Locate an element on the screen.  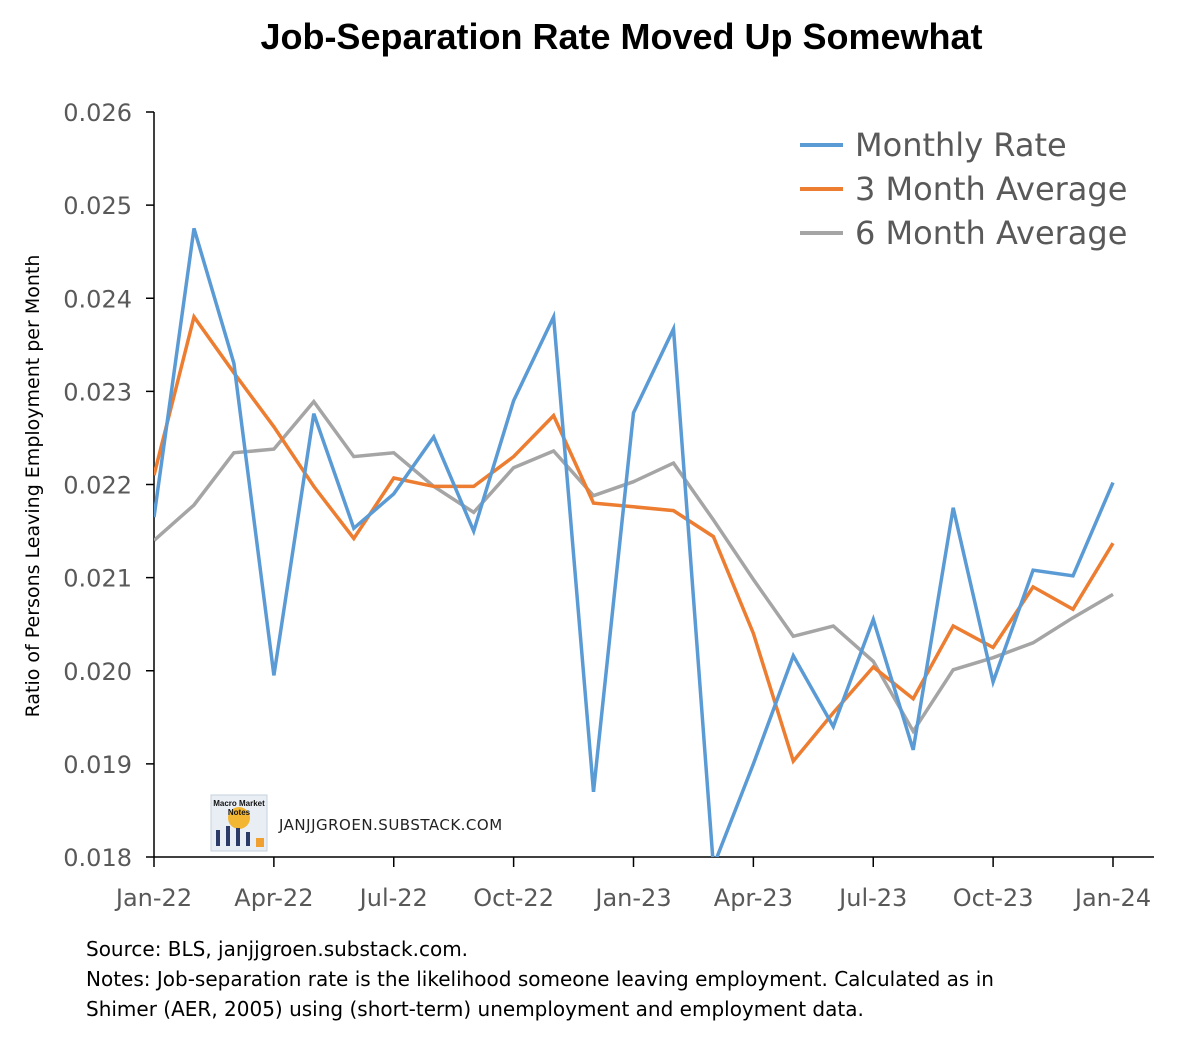
x-tick-label: Jan-22 is located at coordinates (153, 898).